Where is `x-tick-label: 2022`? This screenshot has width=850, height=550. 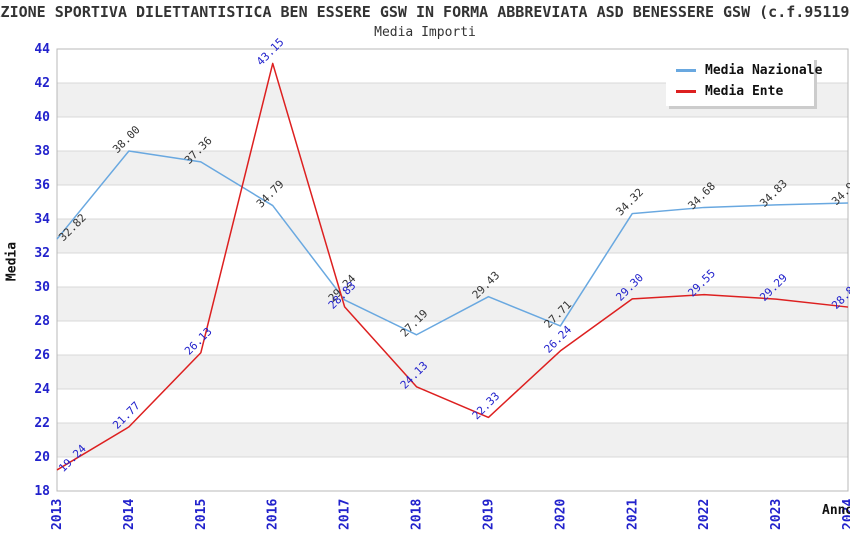
x-tick-label: 2022 is located at coordinates (704, 514).